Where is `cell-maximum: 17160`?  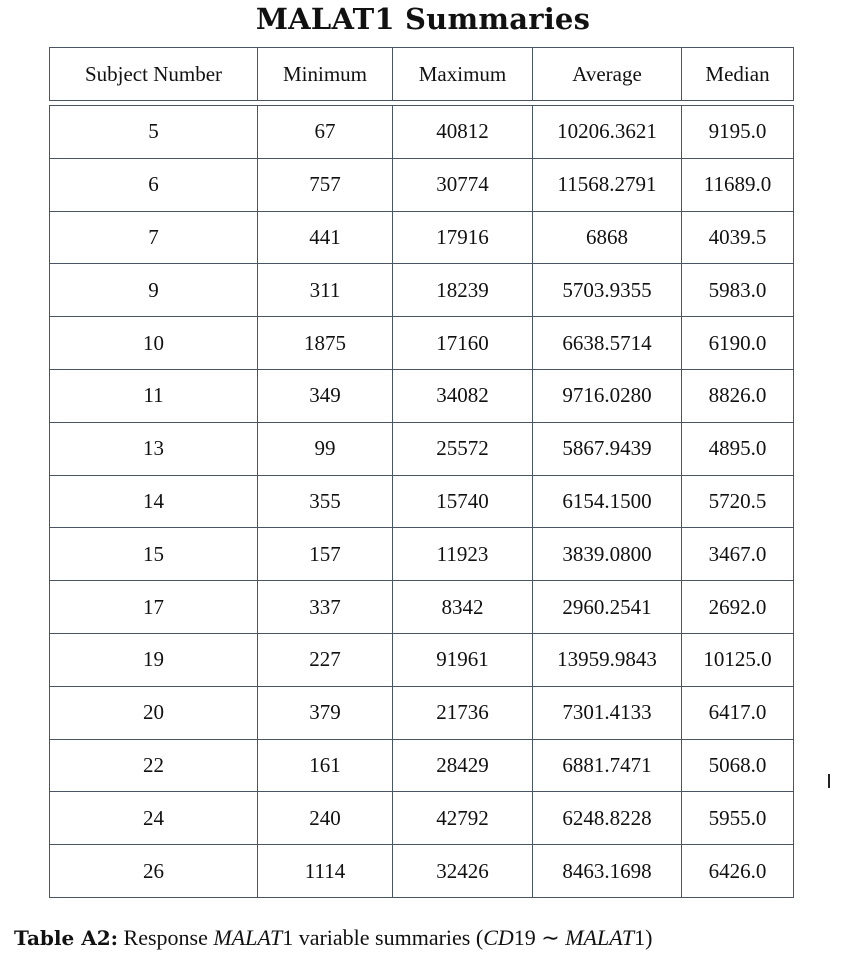
cell-maximum: 17160 is located at coordinates (462, 343).